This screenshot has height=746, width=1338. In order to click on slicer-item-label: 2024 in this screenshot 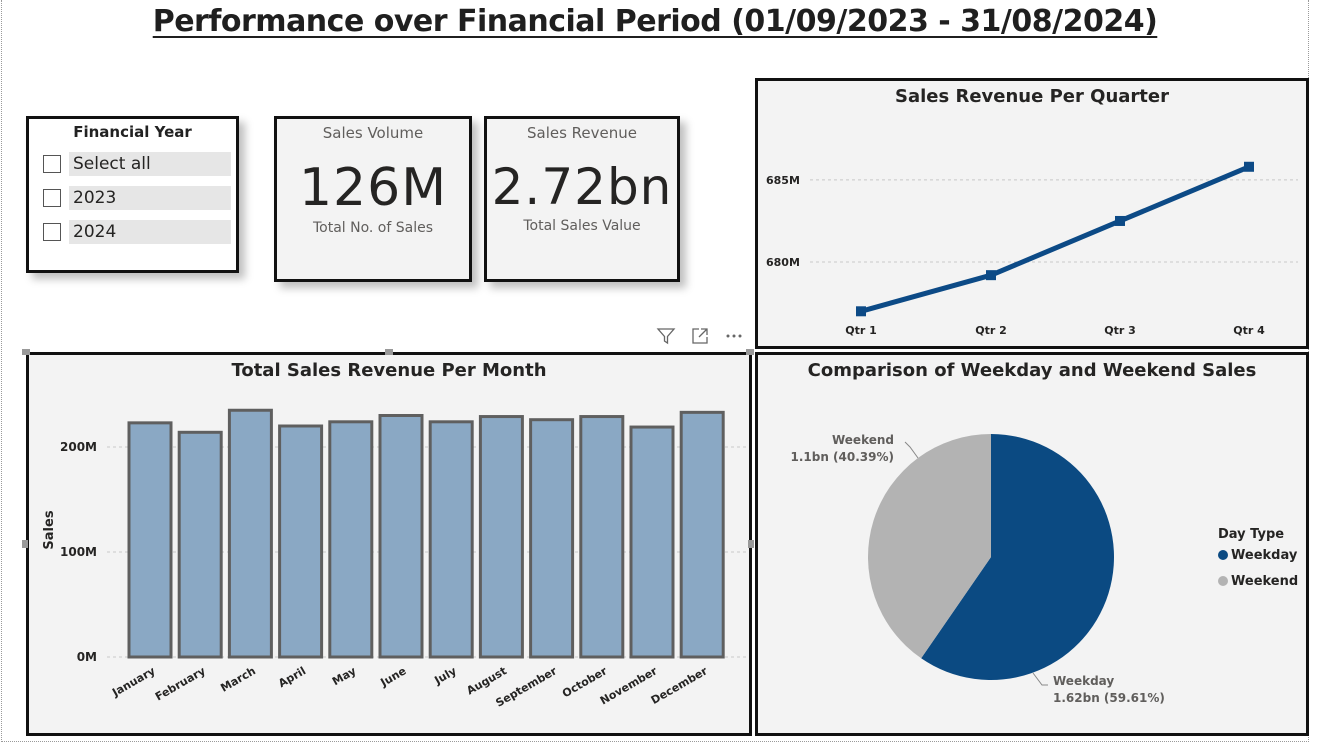, I will do `click(150, 232)`.